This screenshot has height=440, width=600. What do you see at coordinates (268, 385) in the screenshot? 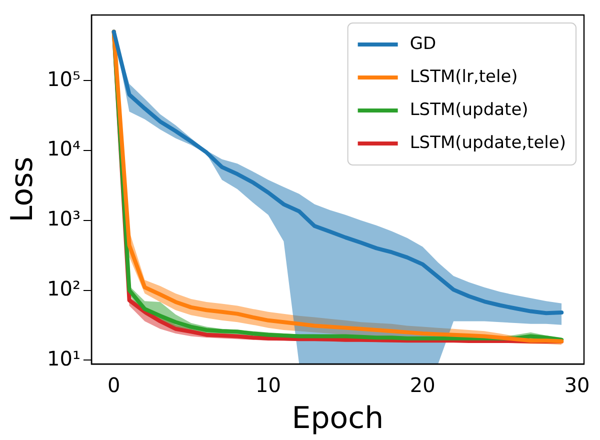
I see `x-tick-label: 10` at bounding box center [268, 385].